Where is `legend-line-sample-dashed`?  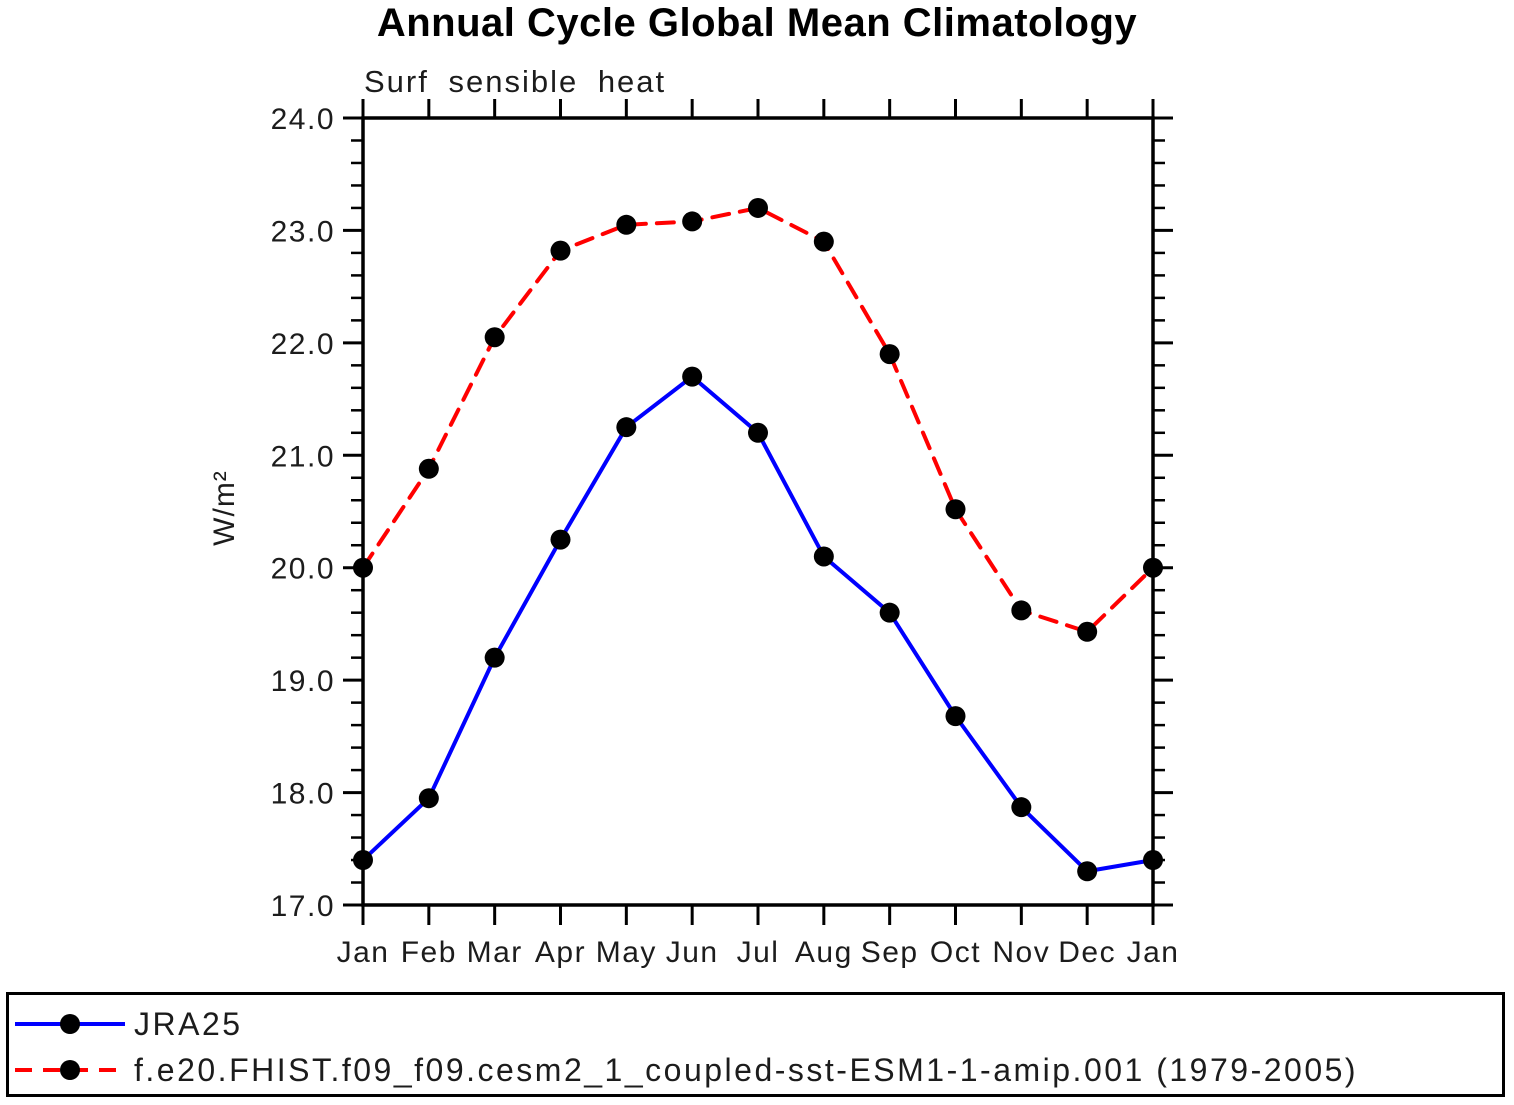 legend-line-sample-dashed is located at coordinates (70, 1070).